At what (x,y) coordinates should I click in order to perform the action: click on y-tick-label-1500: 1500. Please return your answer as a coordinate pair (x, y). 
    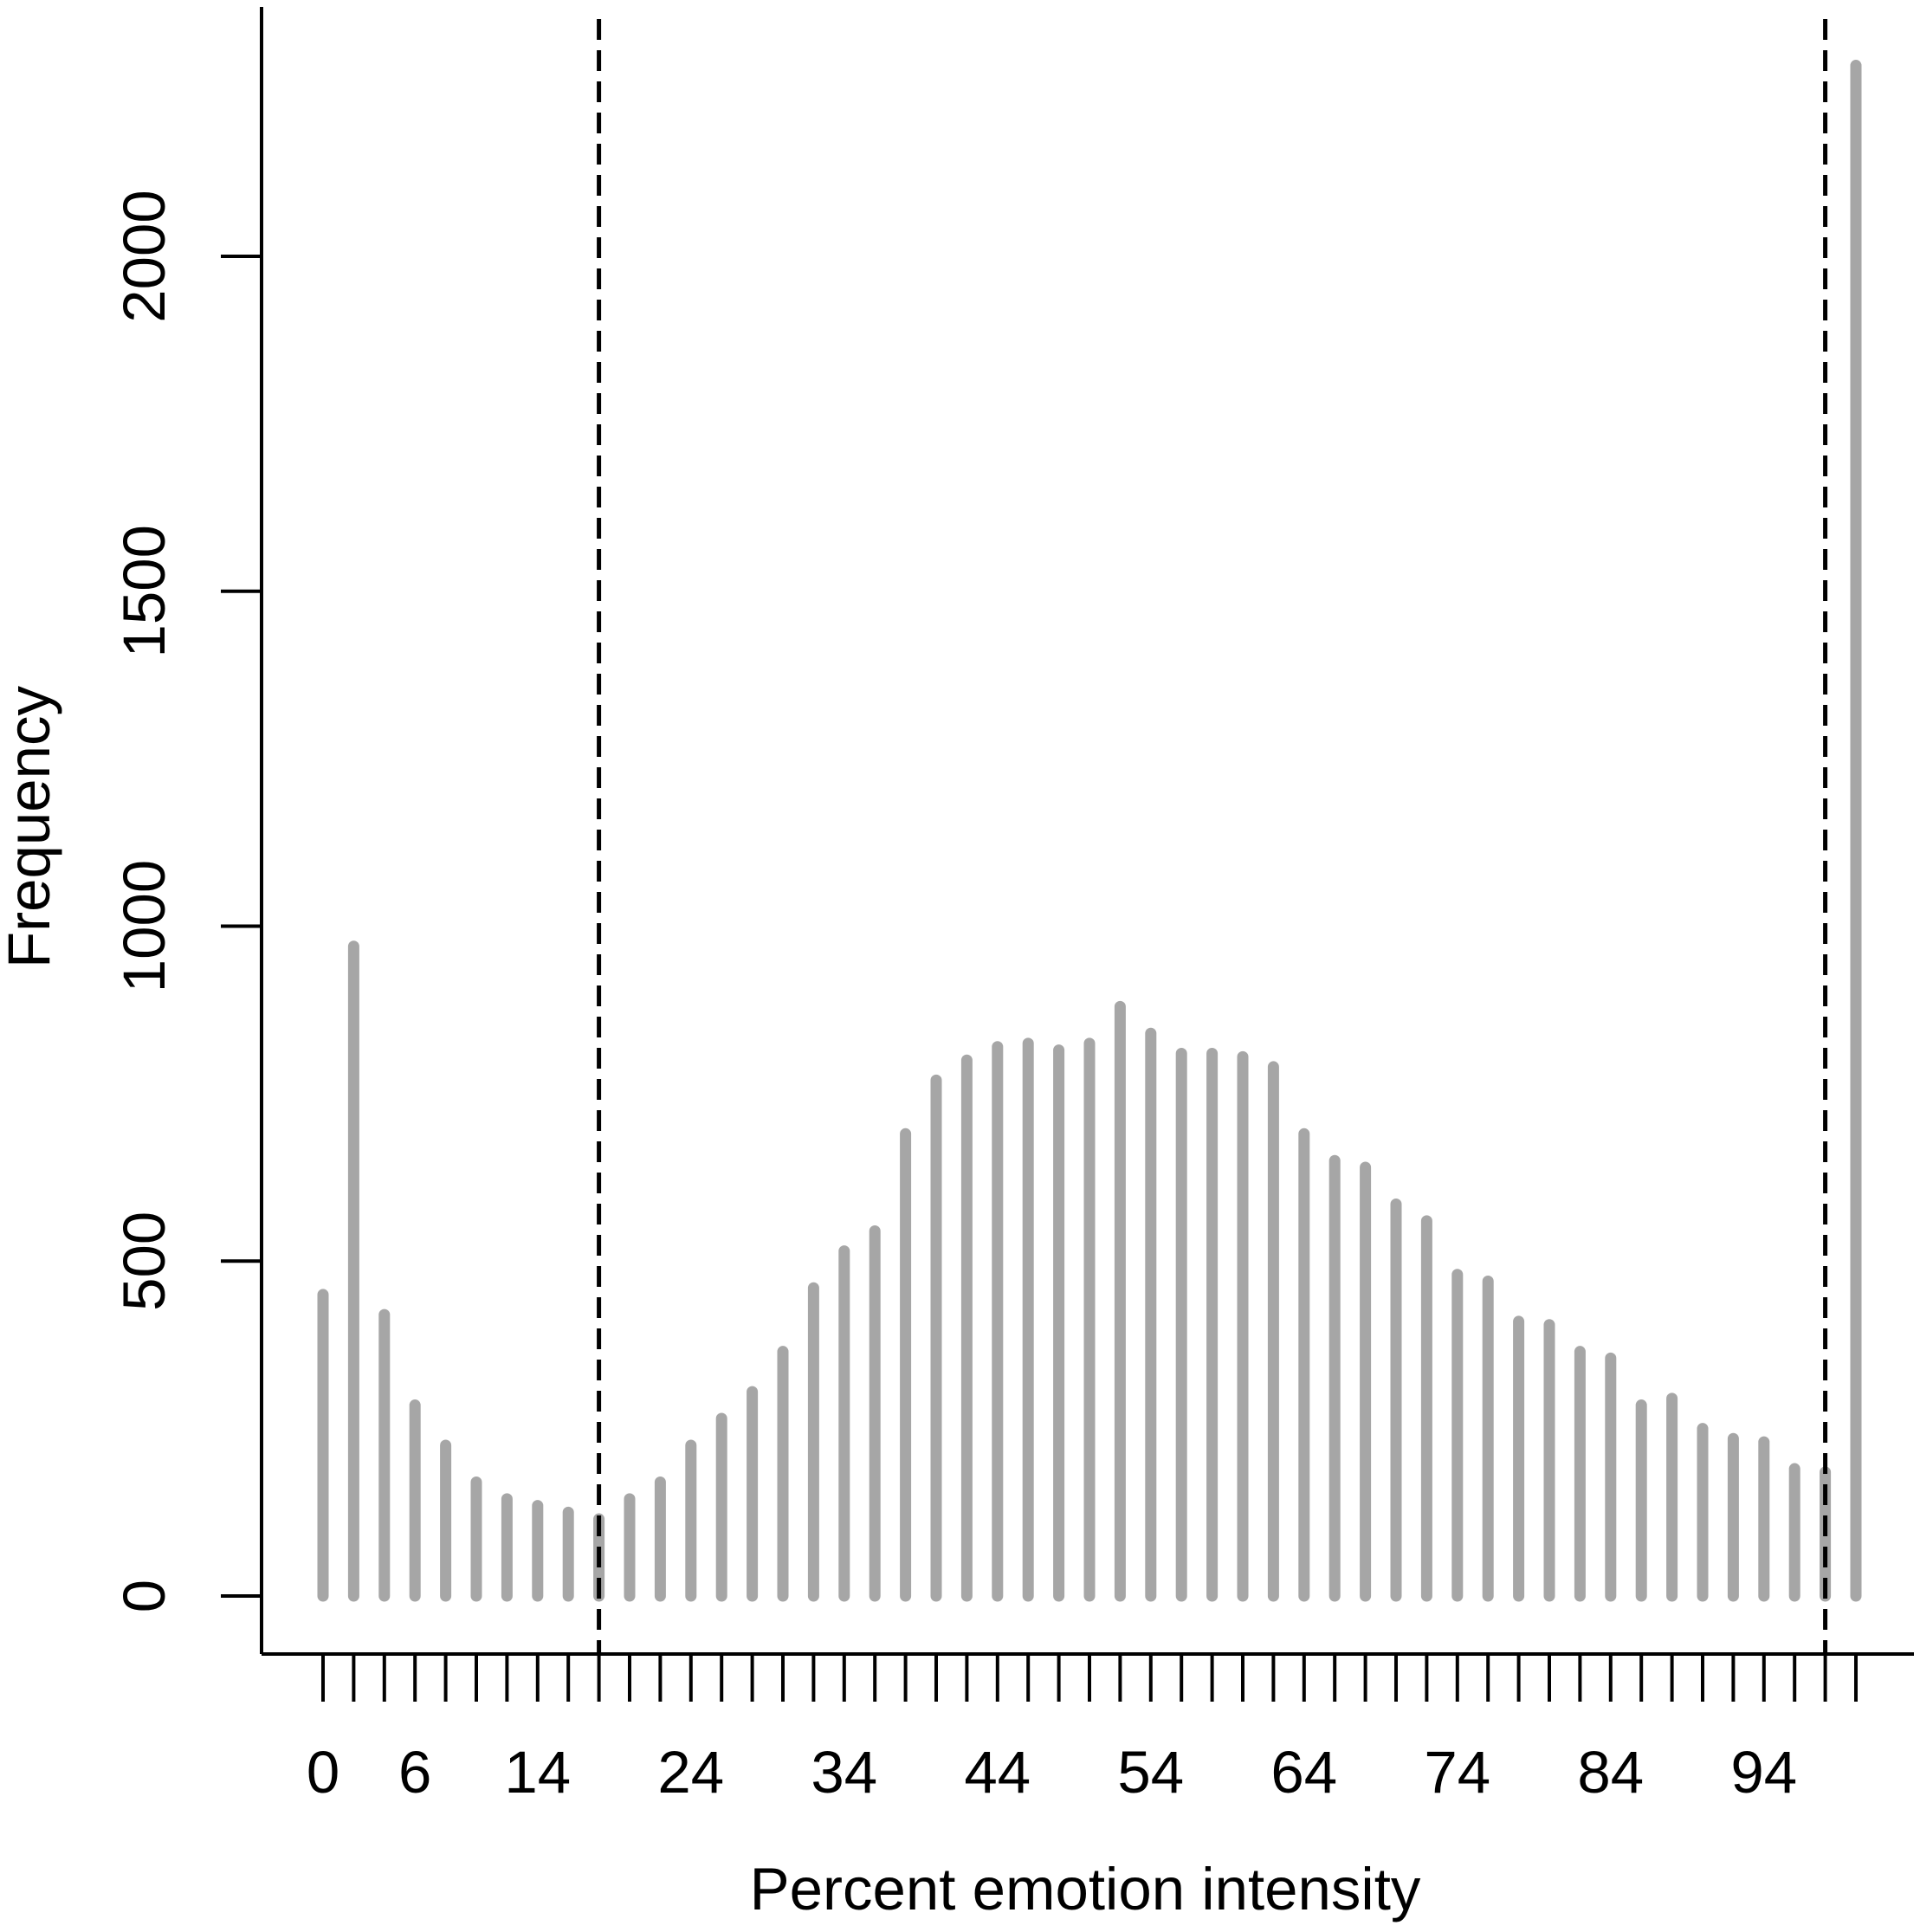
    Looking at the image, I should click on (145, 591).